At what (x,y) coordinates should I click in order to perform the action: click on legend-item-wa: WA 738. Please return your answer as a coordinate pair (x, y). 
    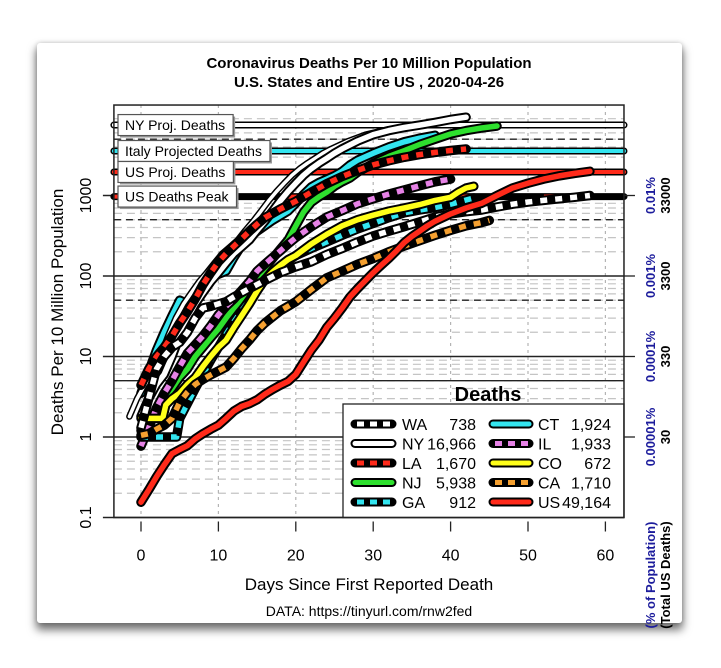
    Looking at the image, I should click on (413, 425).